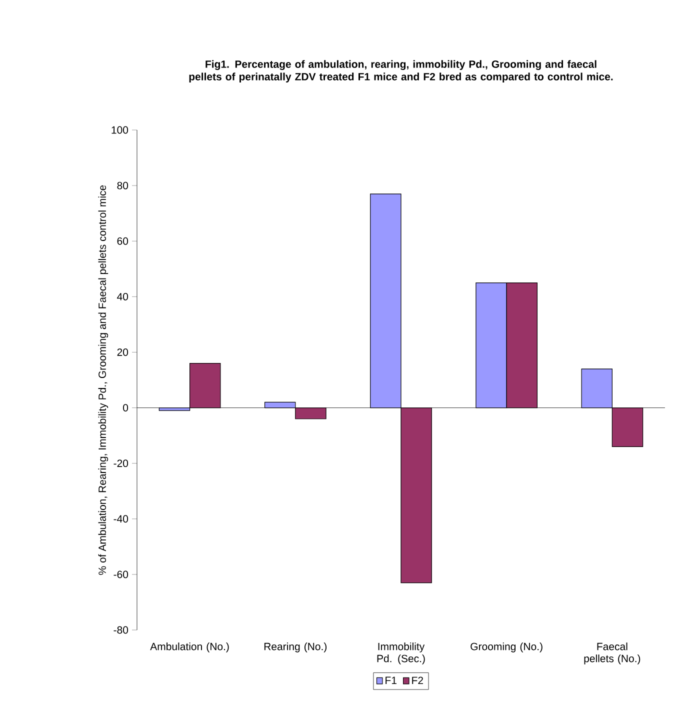 This screenshot has height=710, width=675. I want to click on y-tick-label: 60, so click(122, 241).